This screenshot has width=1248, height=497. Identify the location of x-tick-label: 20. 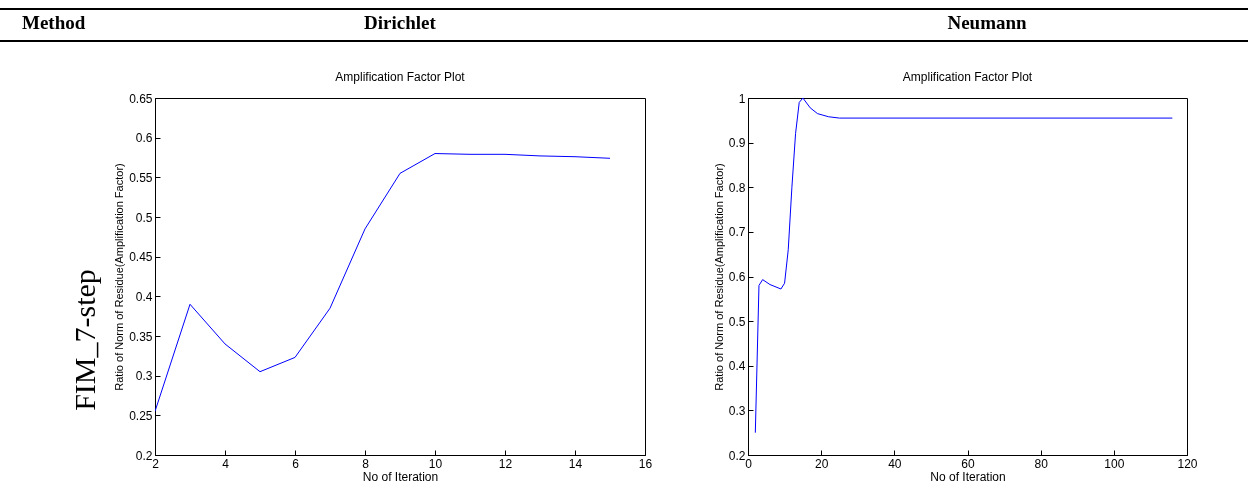
(821, 463).